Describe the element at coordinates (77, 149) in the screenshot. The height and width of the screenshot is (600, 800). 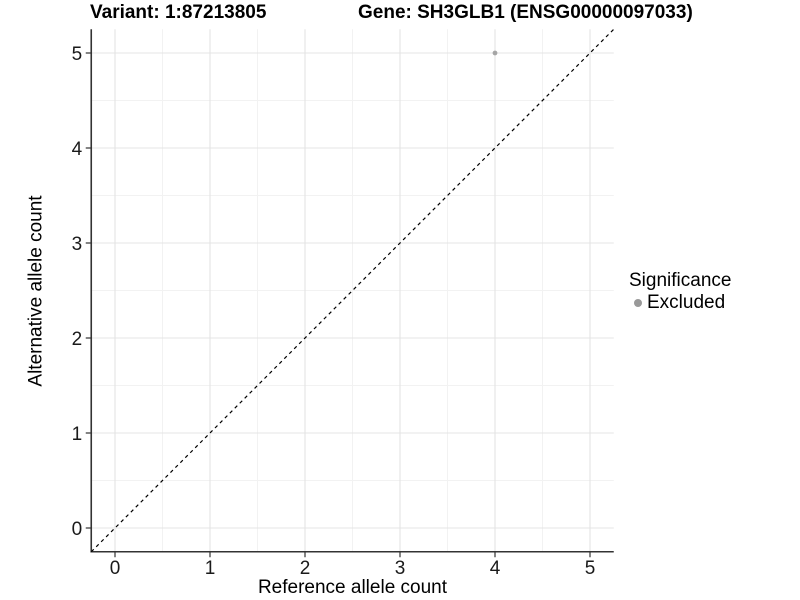
I see `y-tick-label: 4` at that location.